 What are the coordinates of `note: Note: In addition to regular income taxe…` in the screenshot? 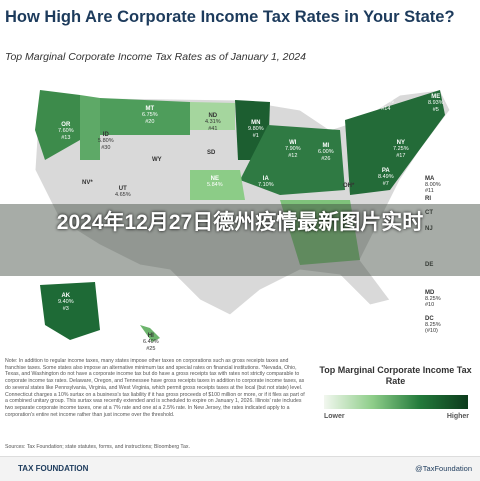 It's located at (155, 388).